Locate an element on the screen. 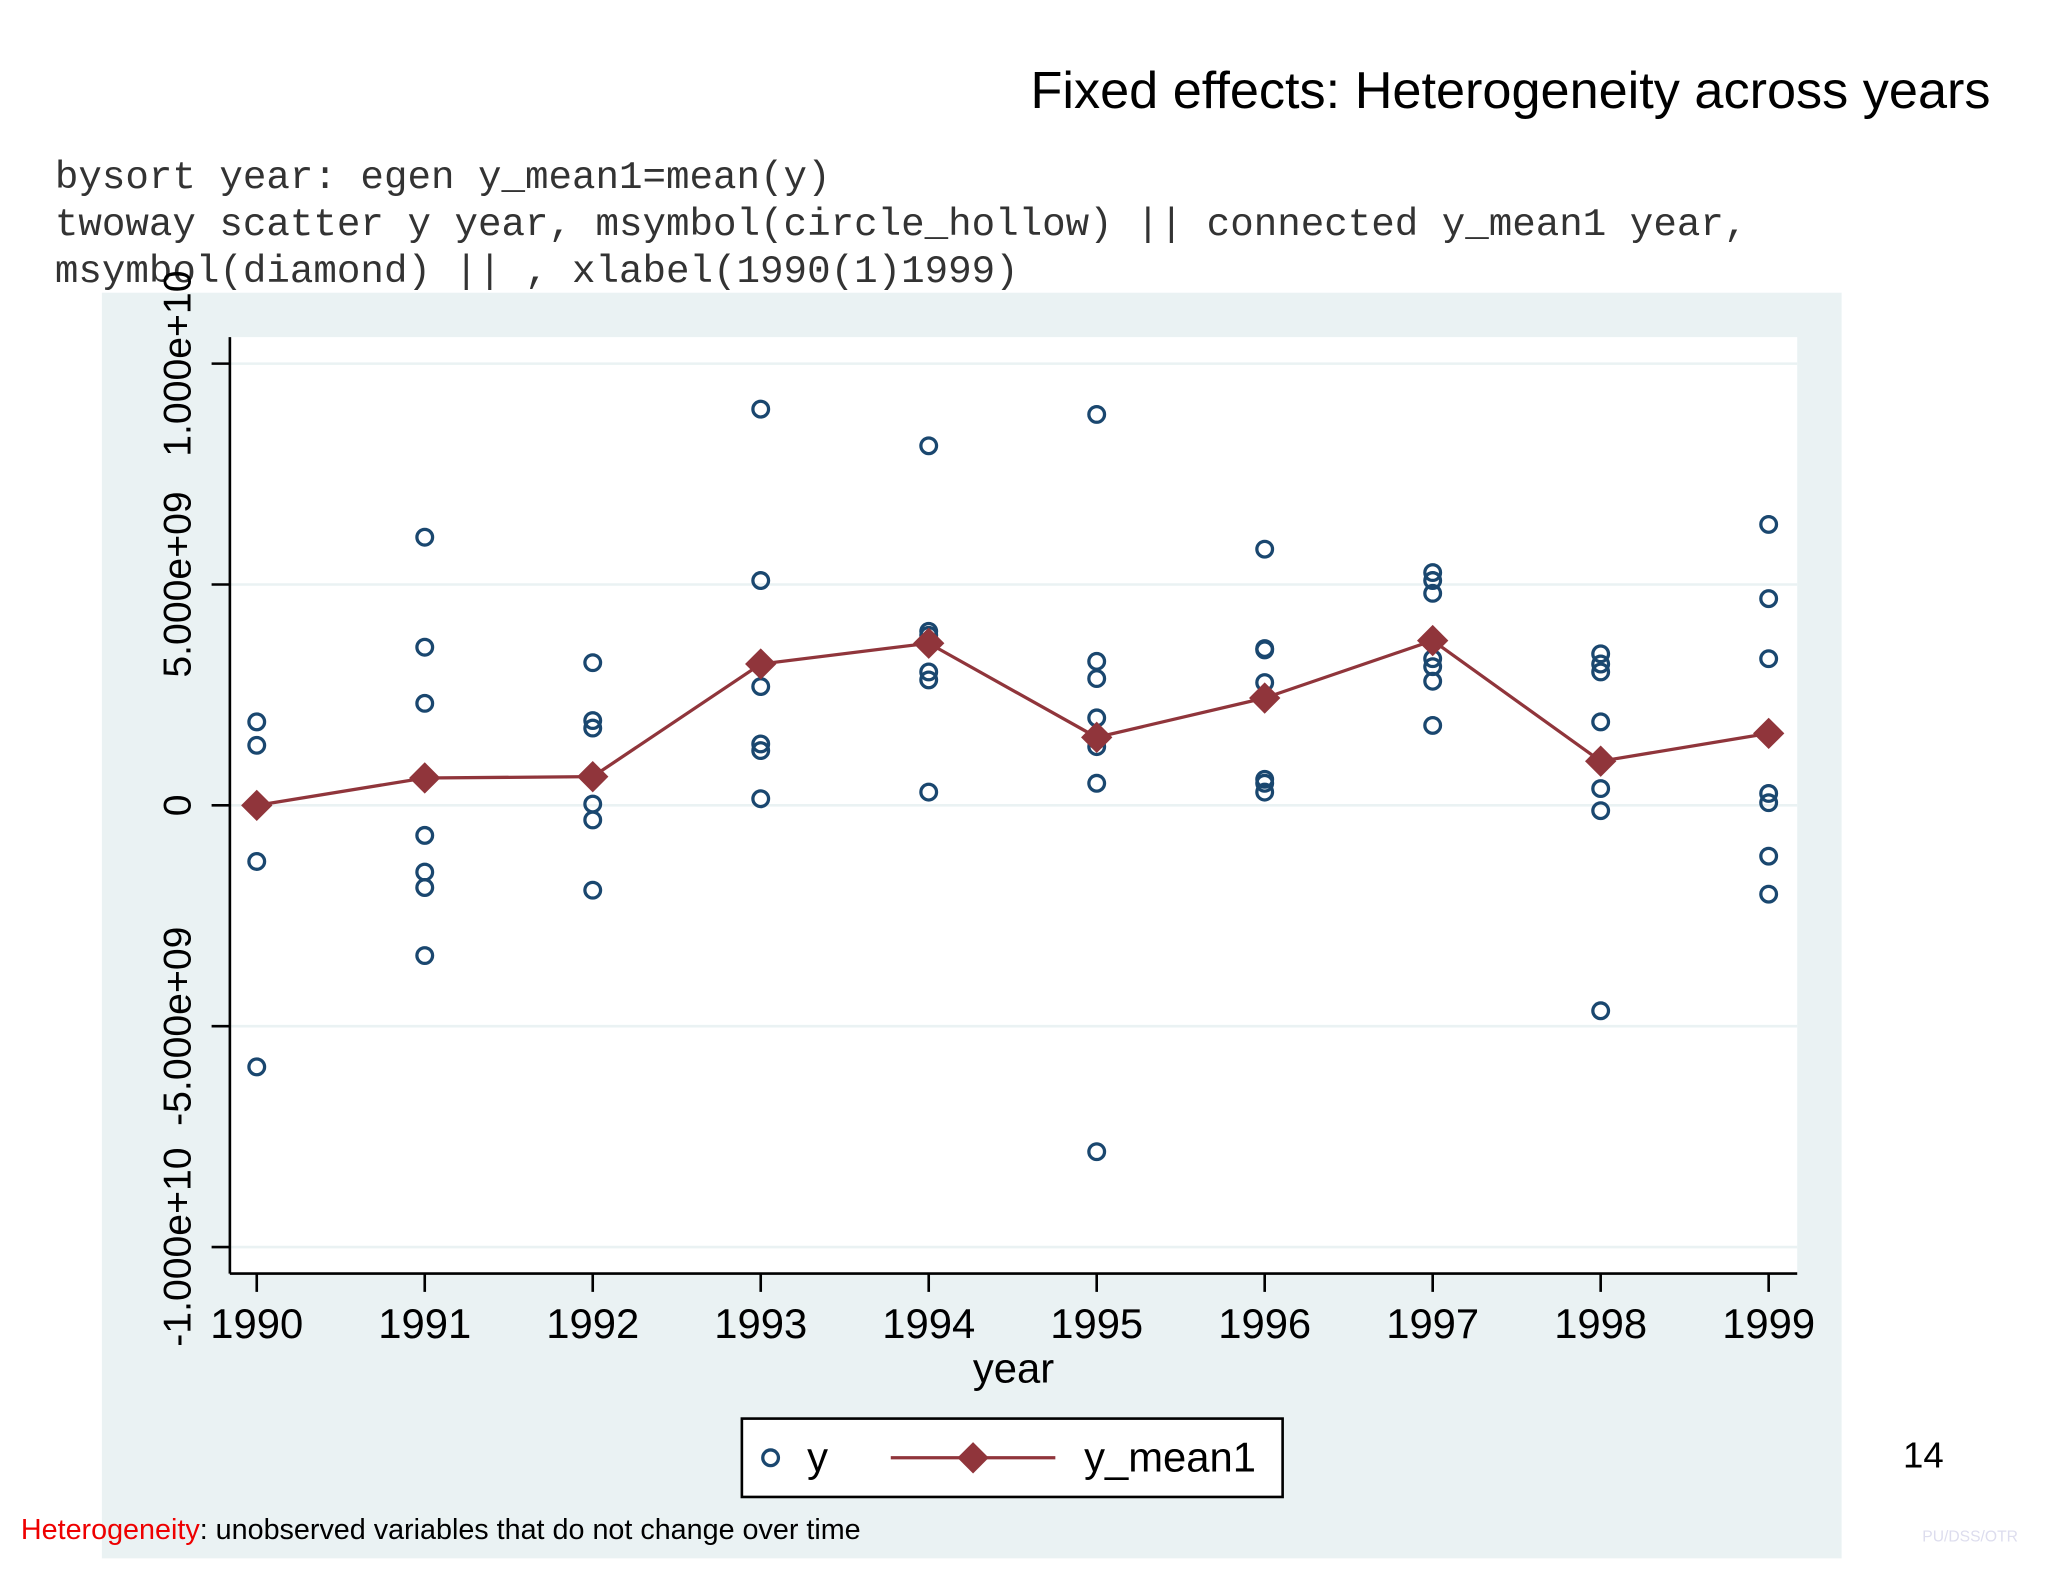  y-tick-label: 5.000e+09 is located at coordinates (178, 584).